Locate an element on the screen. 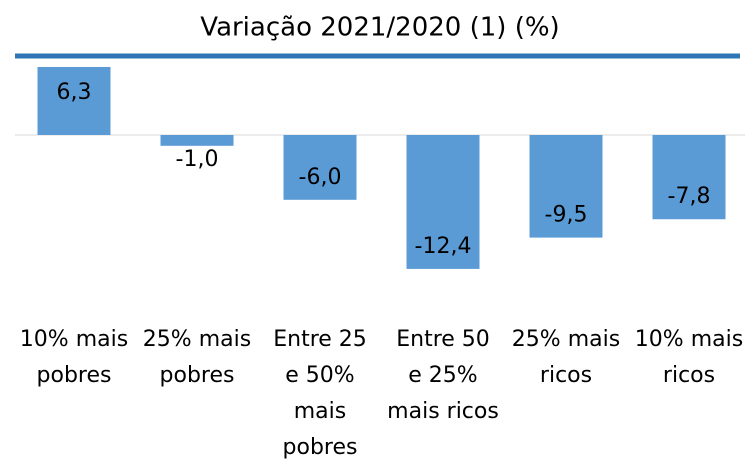  x-tick-label: e 25% is located at coordinates (442, 375).